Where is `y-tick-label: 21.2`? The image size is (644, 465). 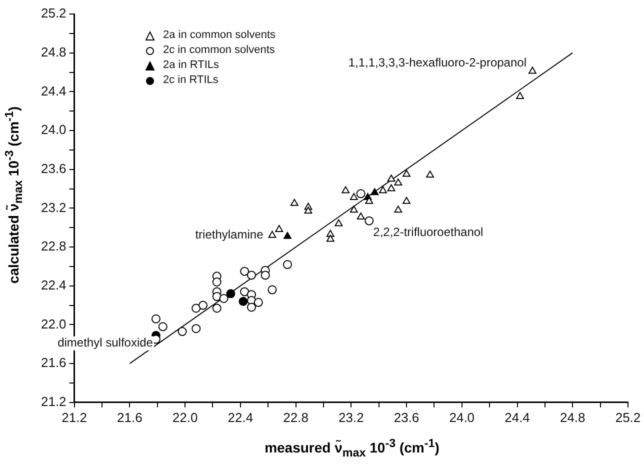 y-tick-label: 21.2 is located at coordinates (53, 401).